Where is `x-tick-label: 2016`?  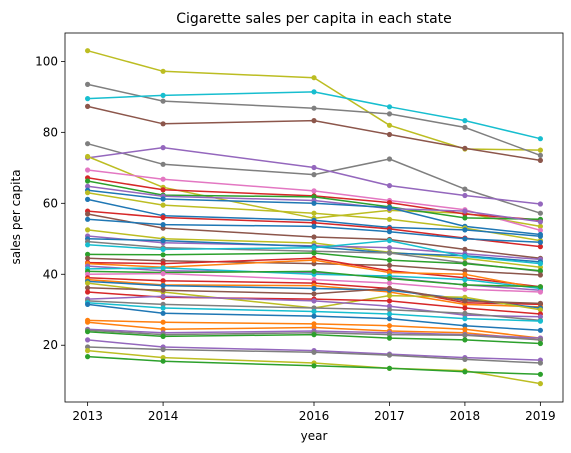 x-tick-label: 2016 is located at coordinates (314, 416).